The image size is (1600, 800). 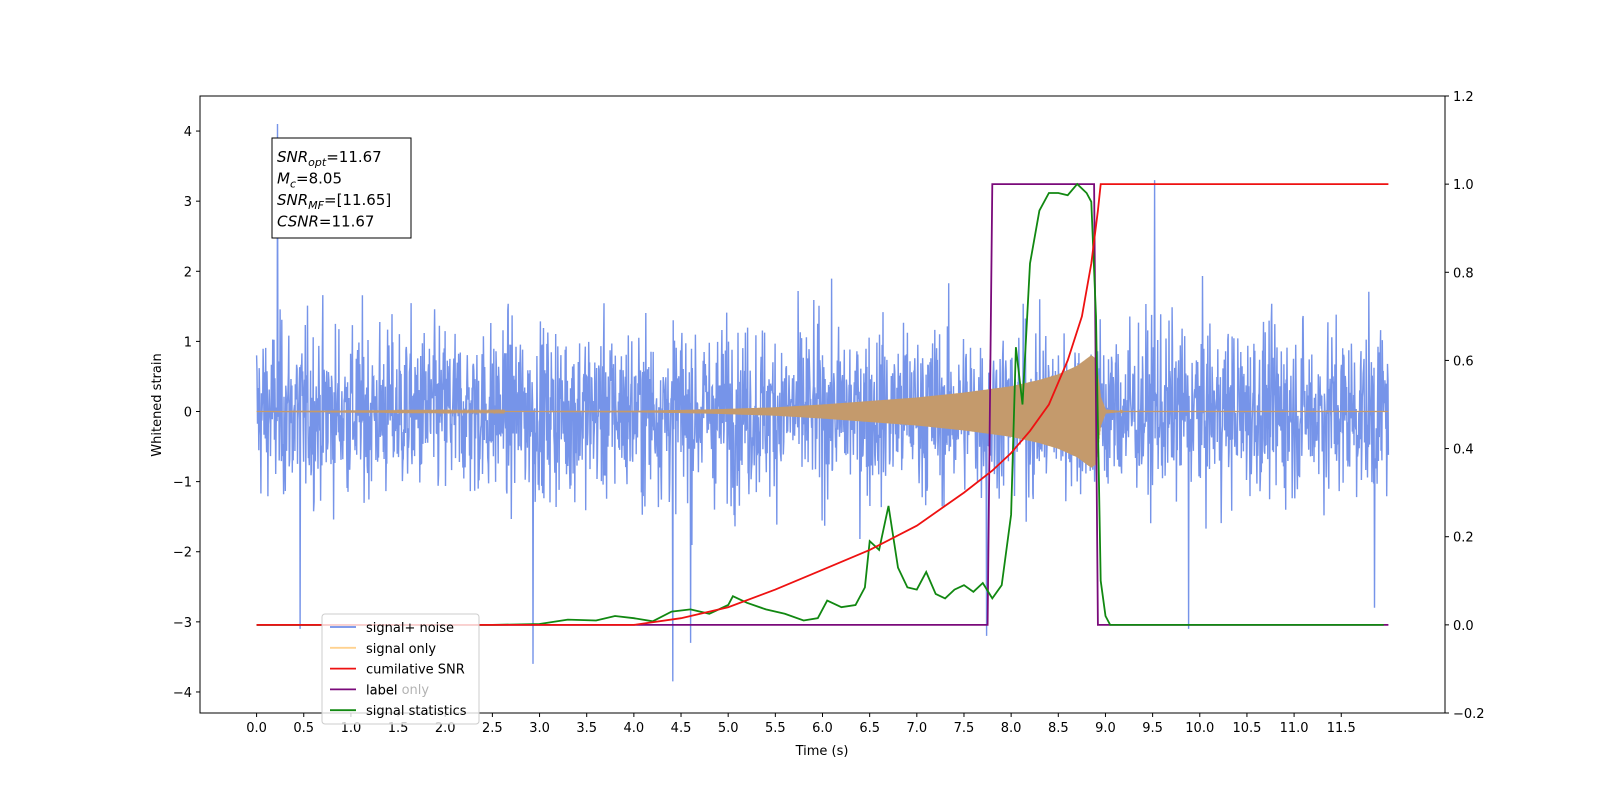 What do you see at coordinates (1463, 185) in the screenshot?
I see `y2-tick-label: 1.0` at bounding box center [1463, 185].